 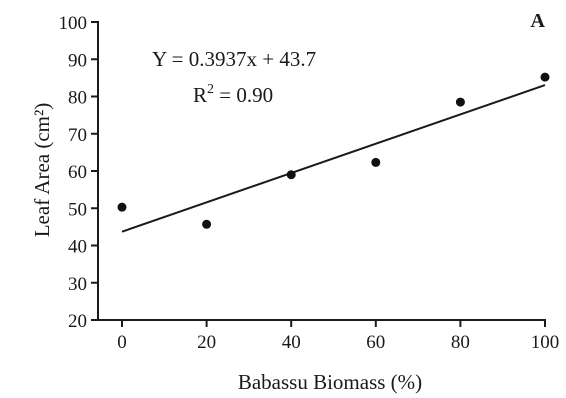 What do you see at coordinates (254, 95) in the screenshot?
I see `r-squared-value: 0.90` at bounding box center [254, 95].